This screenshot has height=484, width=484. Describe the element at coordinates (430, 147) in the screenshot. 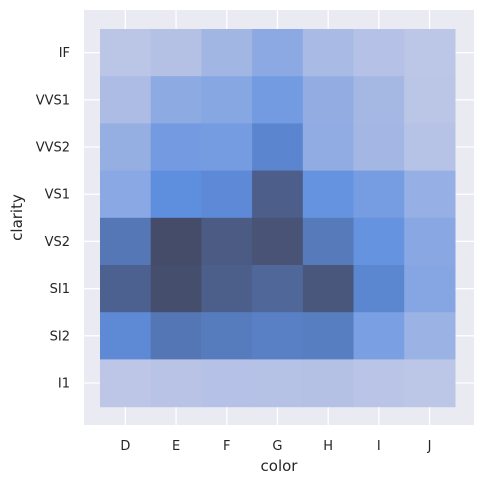

I see `heatmap-cell-VVS2-J` at that location.